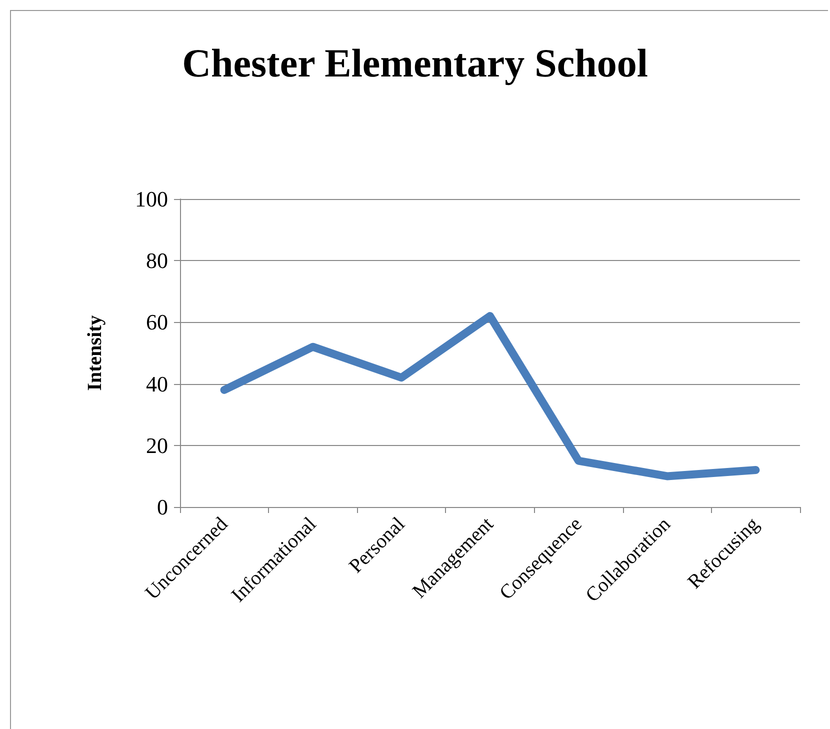 The height and width of the screenshot is (729, 830). Describe the element at coordinates (95, 353) in the screenshot. I see `y-axis-title: Intensity` at that location.